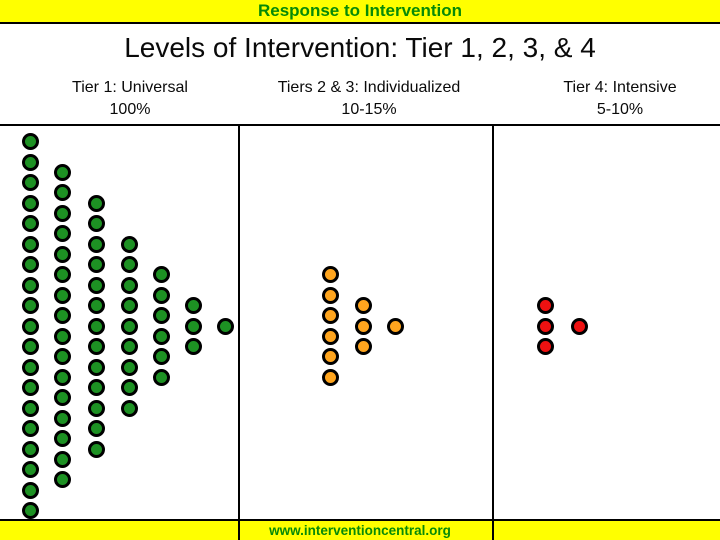 The height and width of the screenshot is (540, 720). Describe the element at coordinates (620, 87) in the screenshot. I see `tier4-label: Tier 4: Intensive` at that location.